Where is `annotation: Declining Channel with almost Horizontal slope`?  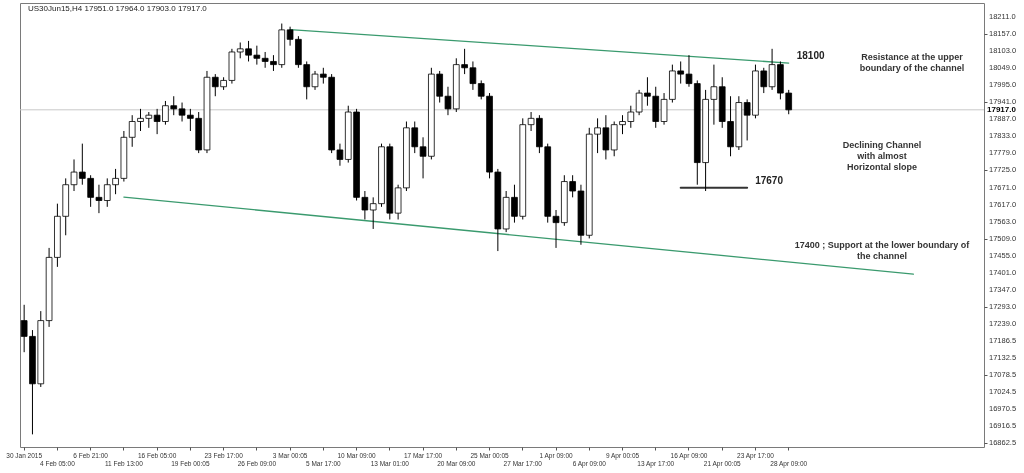
annotation: Declining Channel with almost Horizontal slope is located at coordinates (882, 156).